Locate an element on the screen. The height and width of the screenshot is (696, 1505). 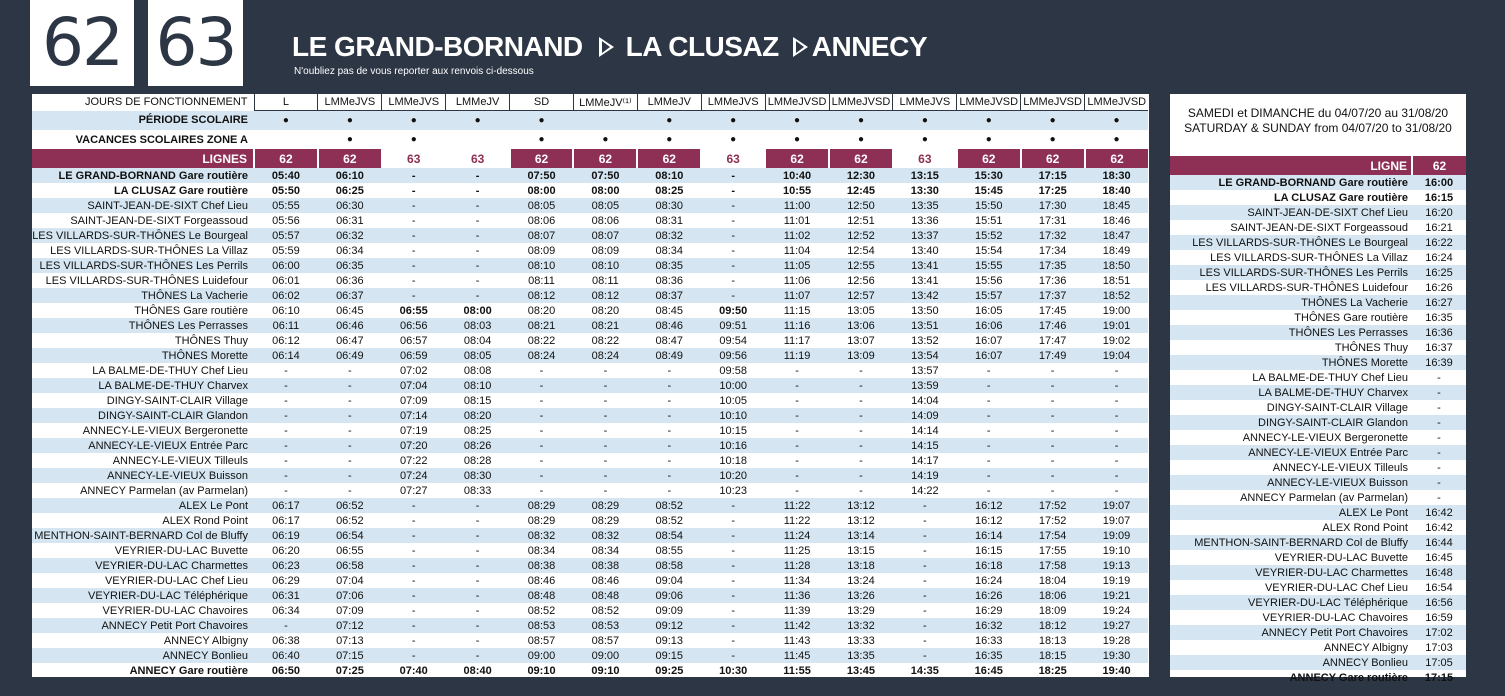
time-cell: 13:06 is located at coordinates (861, 325).